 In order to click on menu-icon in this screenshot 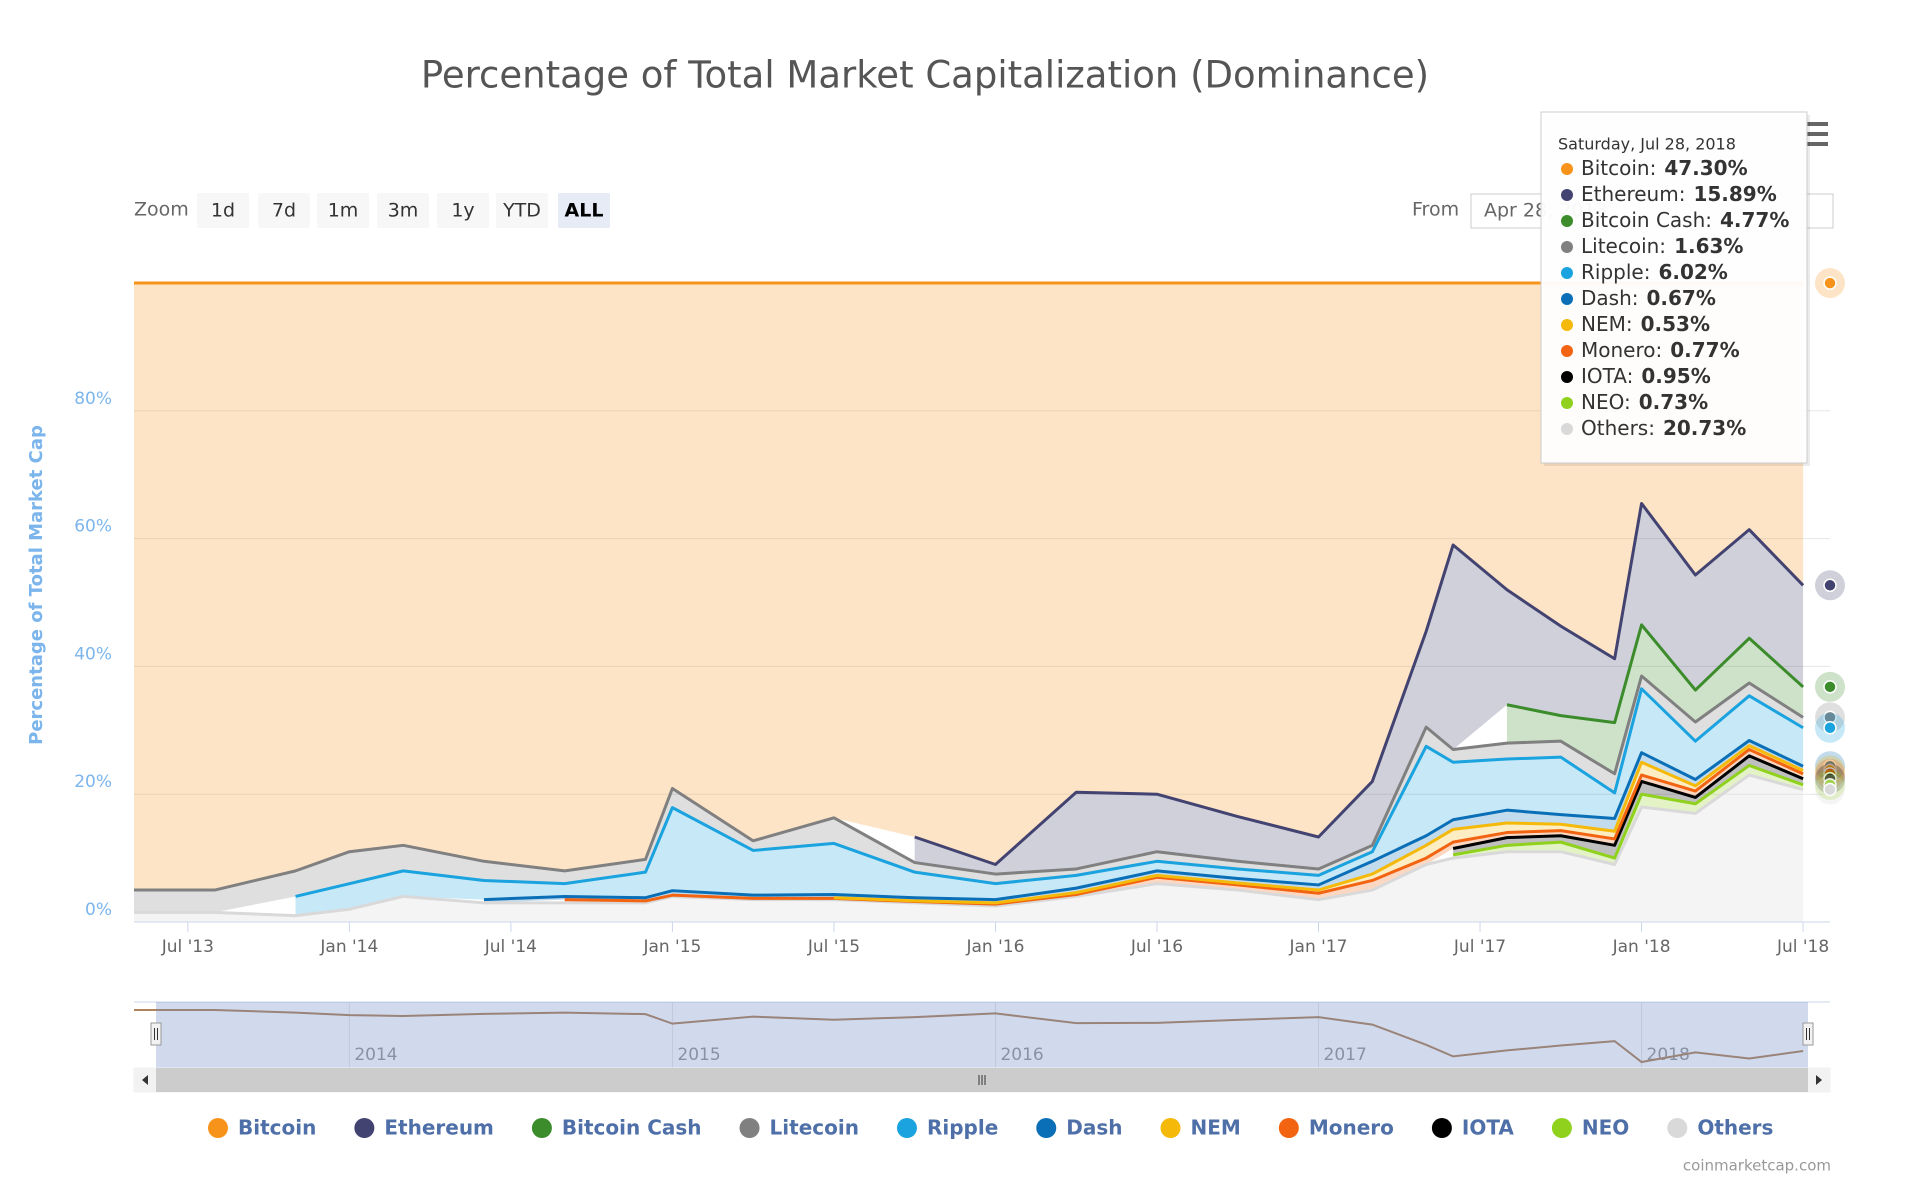, I will do `click(1817, 134)`.